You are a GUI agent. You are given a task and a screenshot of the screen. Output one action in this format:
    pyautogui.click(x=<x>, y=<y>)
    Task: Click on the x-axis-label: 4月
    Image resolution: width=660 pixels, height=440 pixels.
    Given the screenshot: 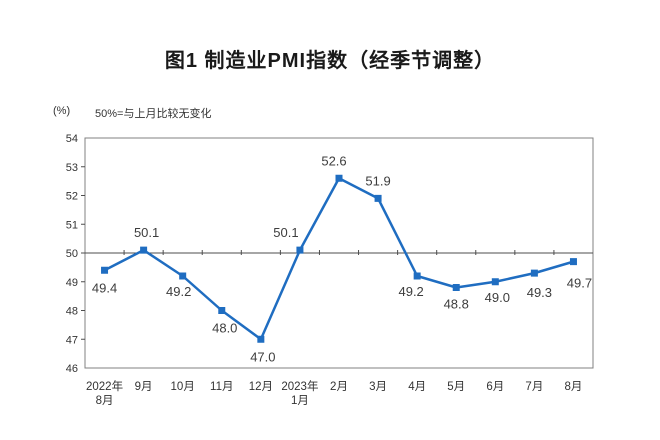 What is the action you would take?
    pyautogui.click(x=417, y=387)
    